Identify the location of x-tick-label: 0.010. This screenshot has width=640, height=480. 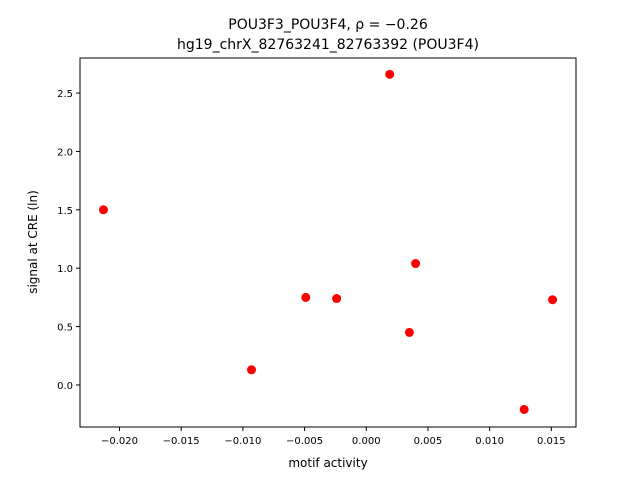
(489, 441).